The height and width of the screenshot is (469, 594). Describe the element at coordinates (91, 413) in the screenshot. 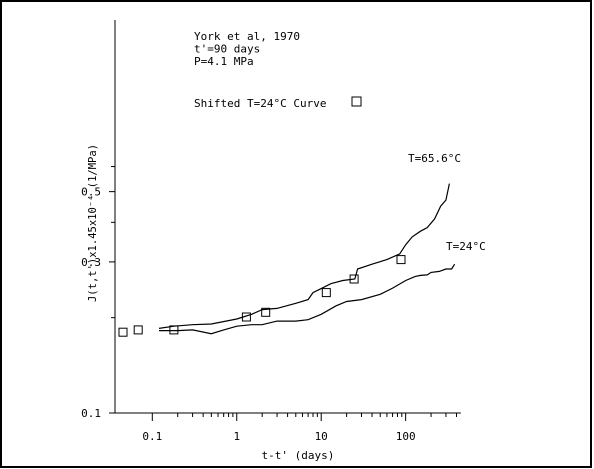

I see `y-tick-label: 0.1` at that location.